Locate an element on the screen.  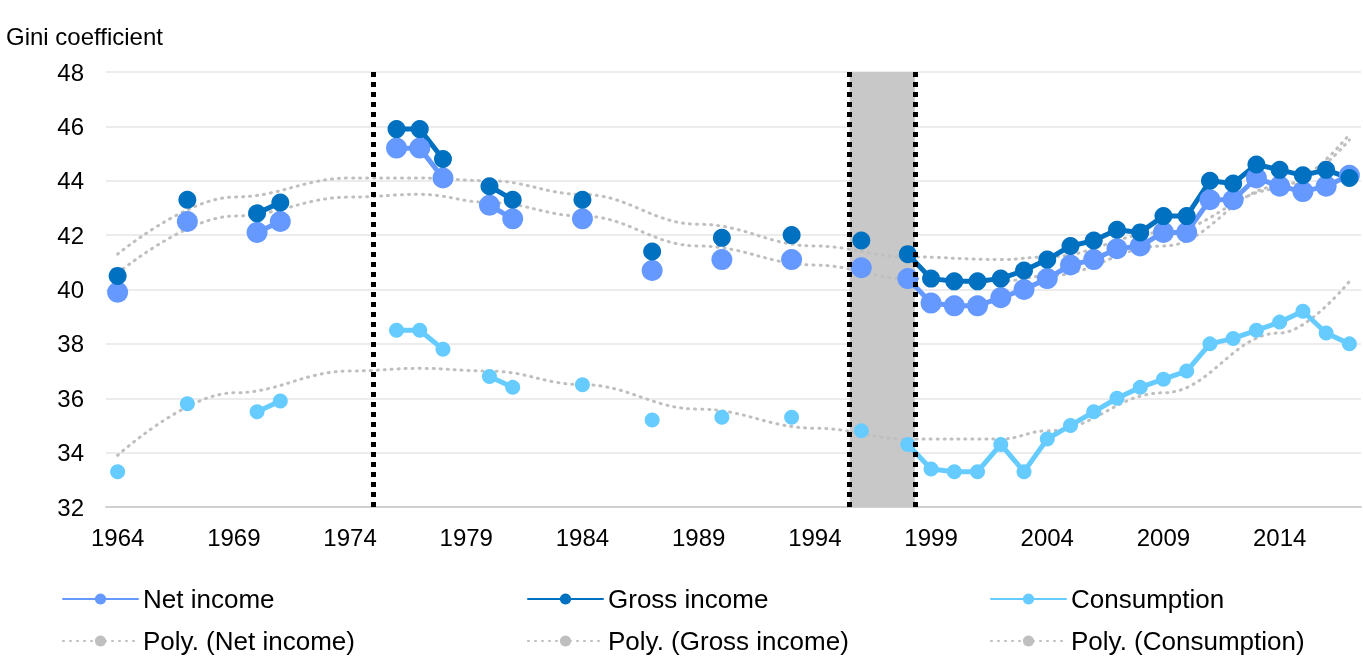
y-tick-label: 40 is located at coordinates (70, 289).